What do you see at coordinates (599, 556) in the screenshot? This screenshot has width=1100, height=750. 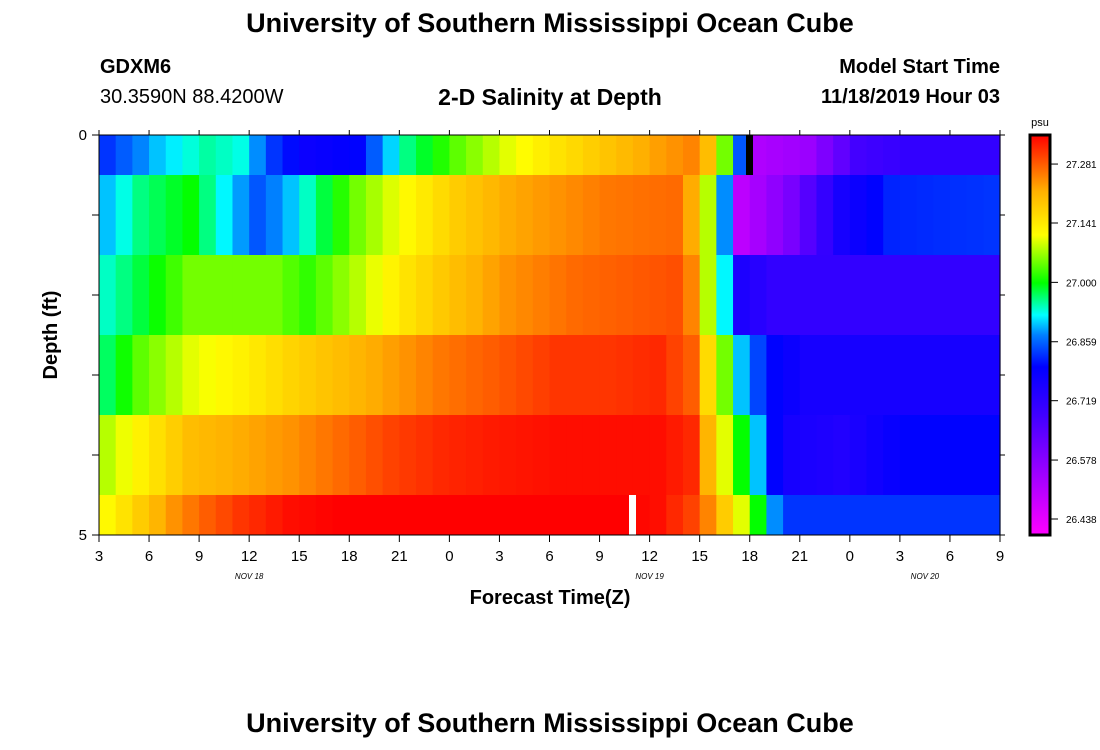 I see `x-tick-label: 9` at bounding box center [599, 556].